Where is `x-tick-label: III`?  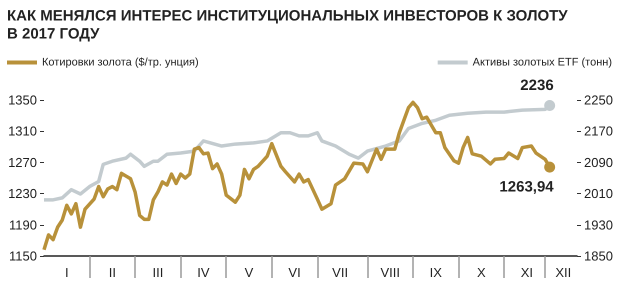 x-tick-label: III is located at coordinates (158, 272).